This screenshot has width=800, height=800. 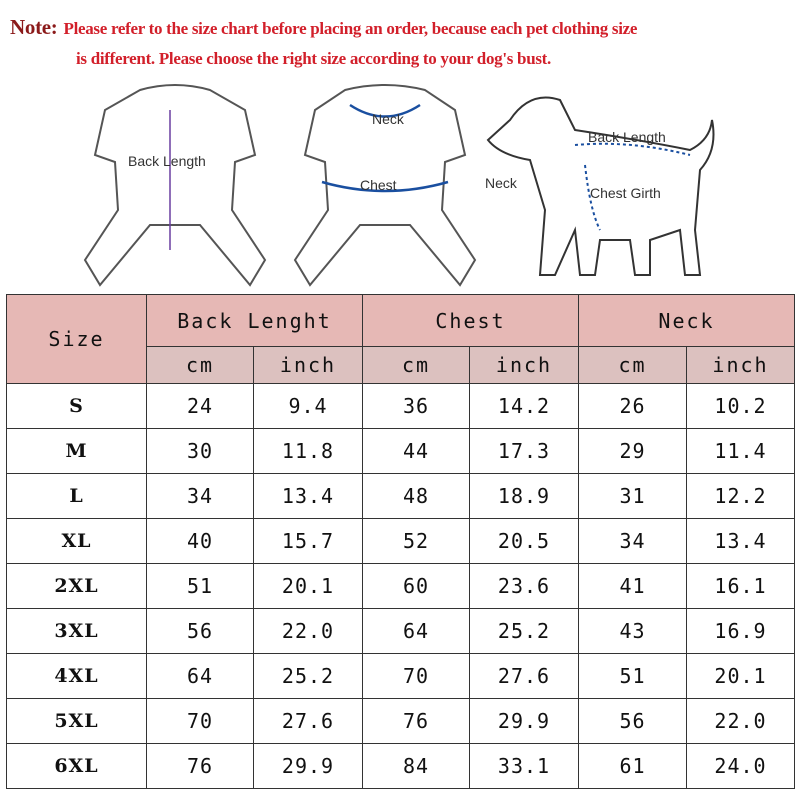 I want to click on cell-size: L, so click(x=76, y=496).